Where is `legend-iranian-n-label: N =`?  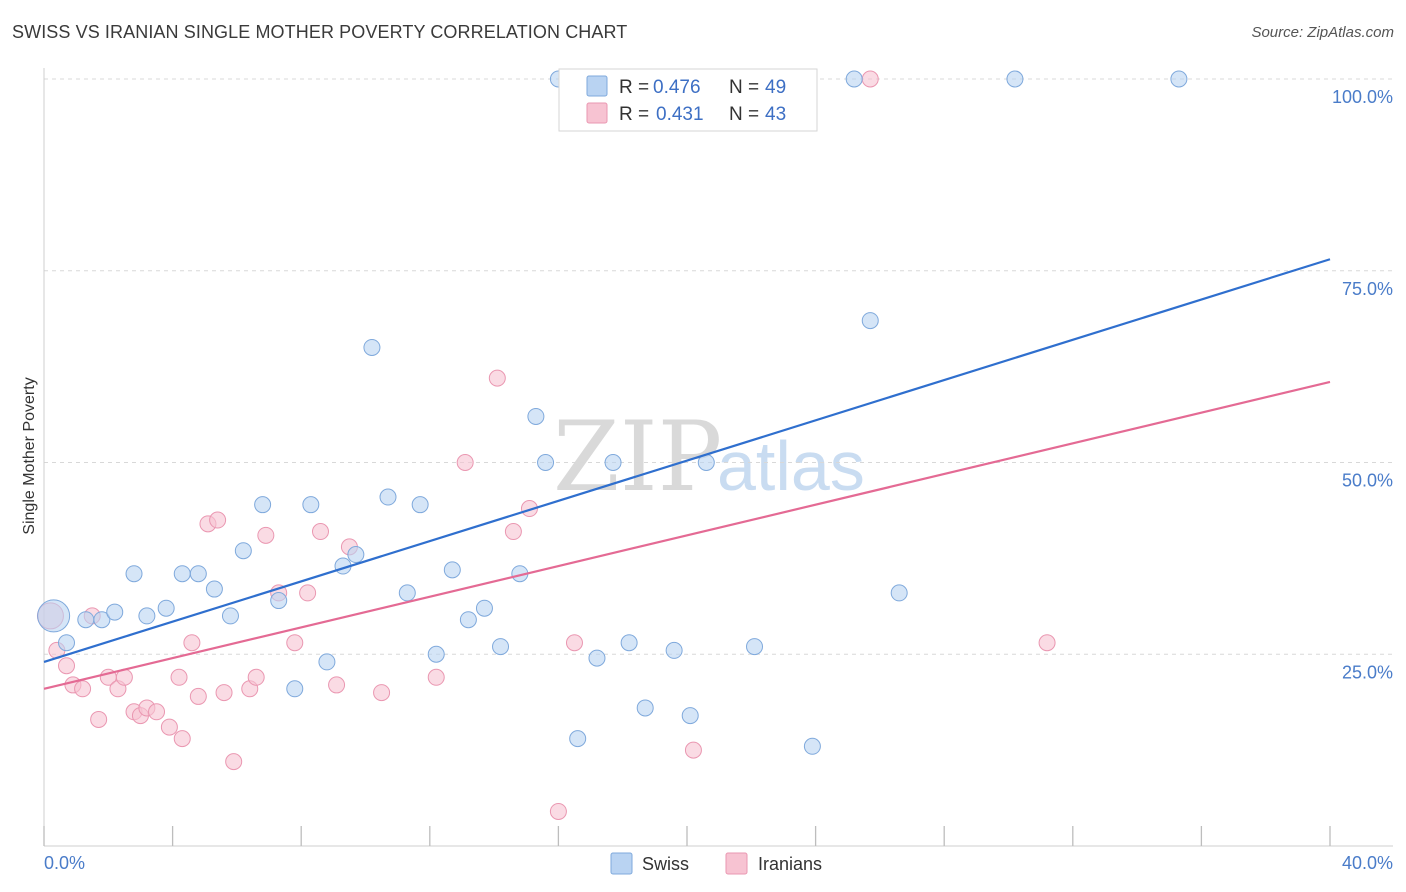
legend-iranian-n-label: N = is located at coordinates (744, 114).